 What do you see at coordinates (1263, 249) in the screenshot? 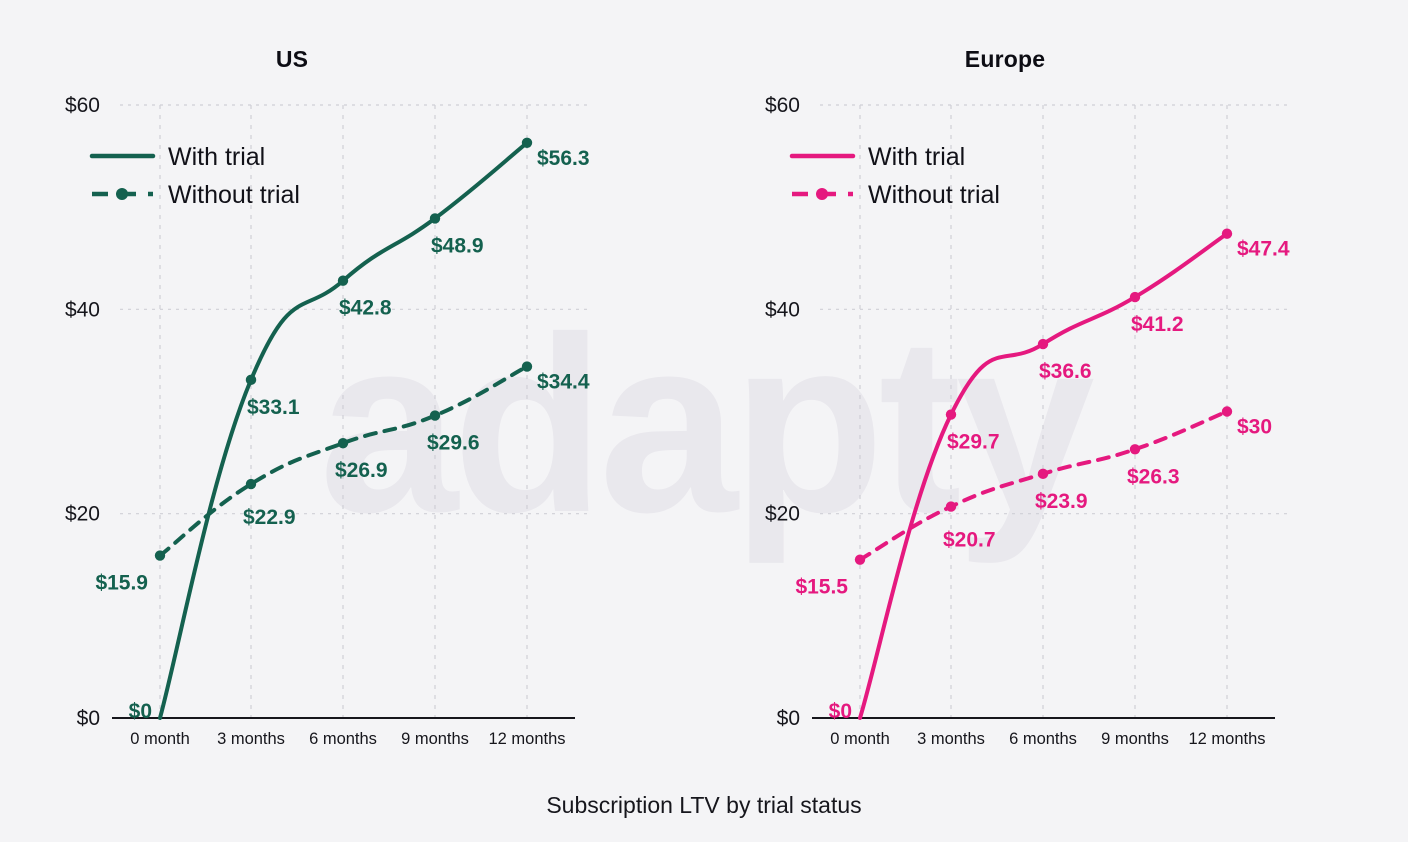
I see `data-point-label: $47.4` at bounding box center [1263, 249].